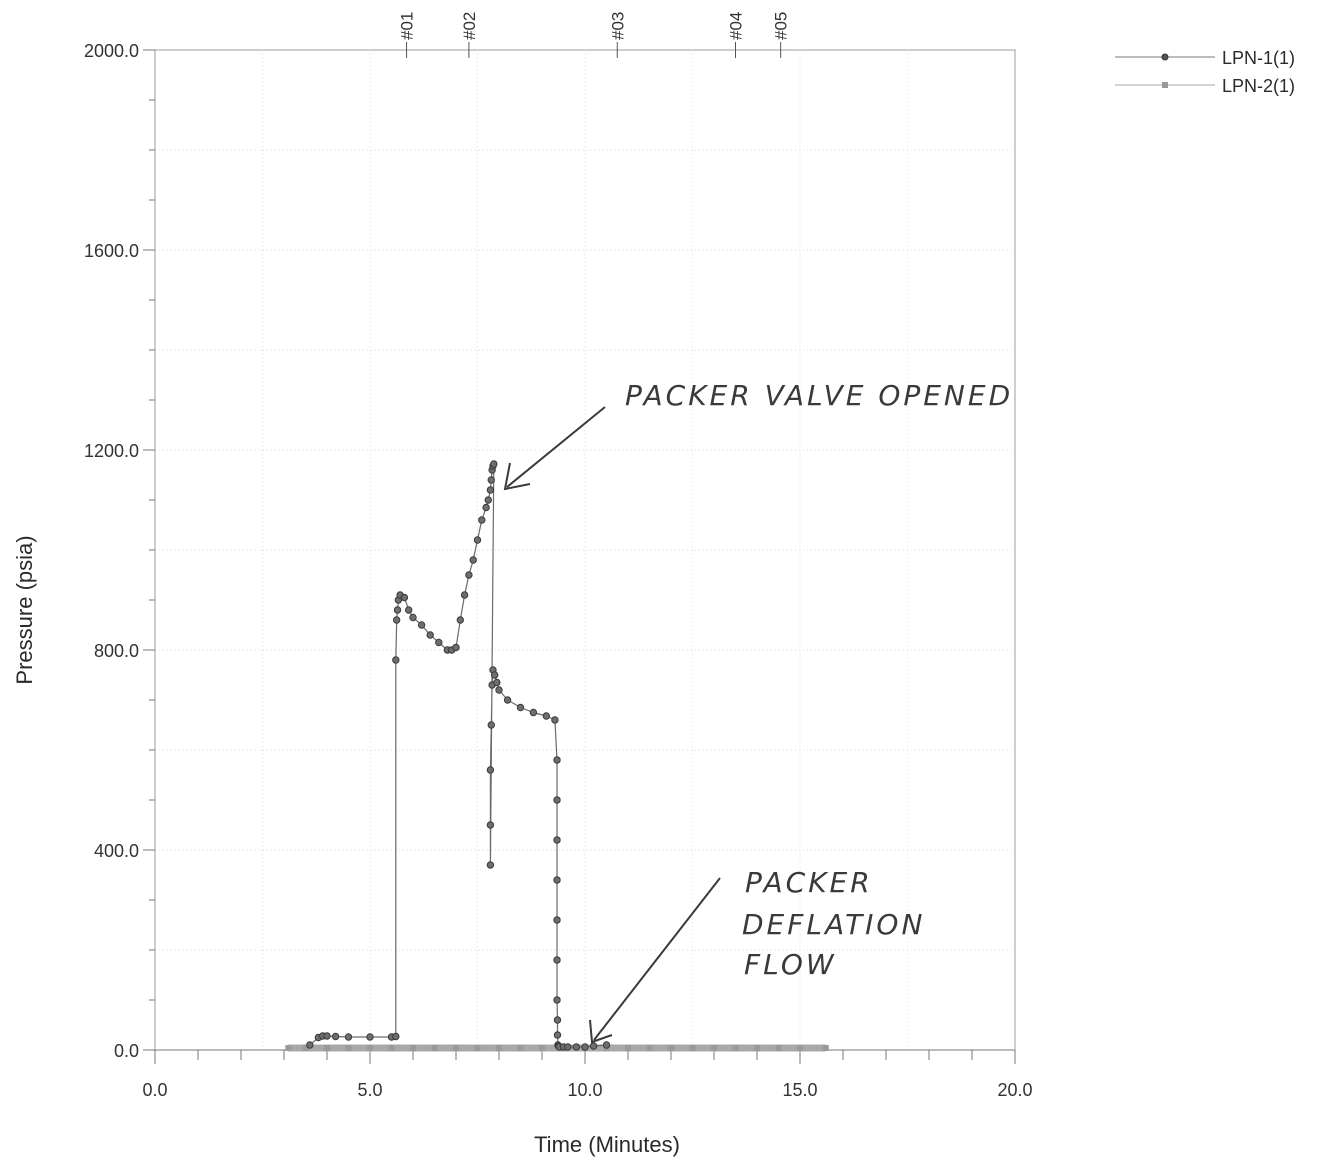  What do you see at coordinates (556, 447) in the screenshot?
I see `annotation-arrow-valve` at bounding box center [556, 447].